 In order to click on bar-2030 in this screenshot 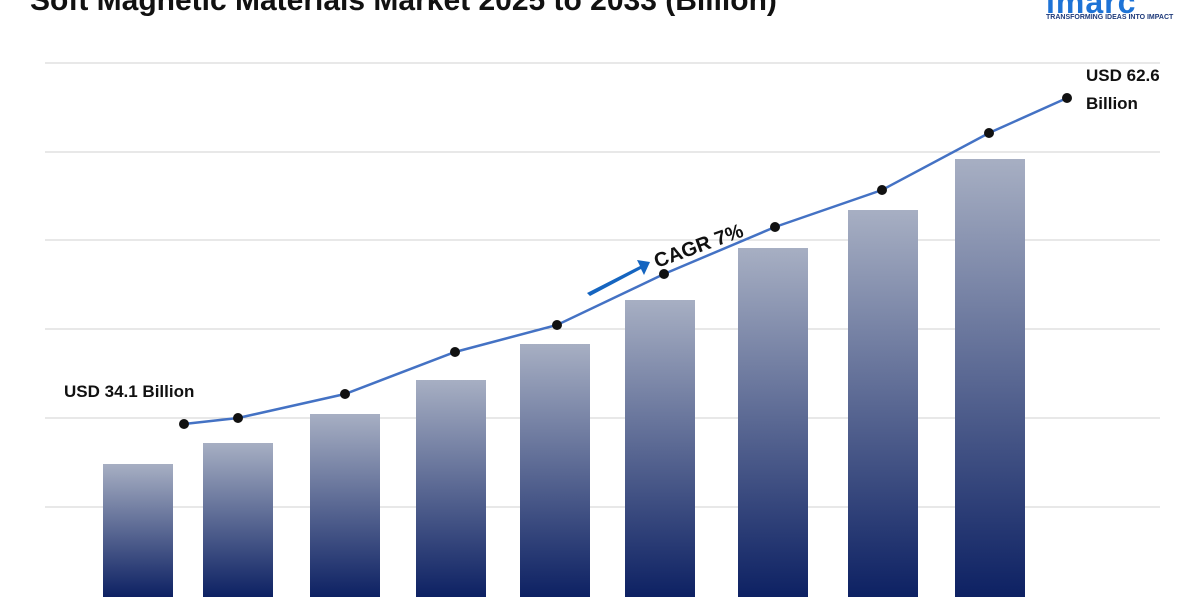, I will do `click(660, 448)`.